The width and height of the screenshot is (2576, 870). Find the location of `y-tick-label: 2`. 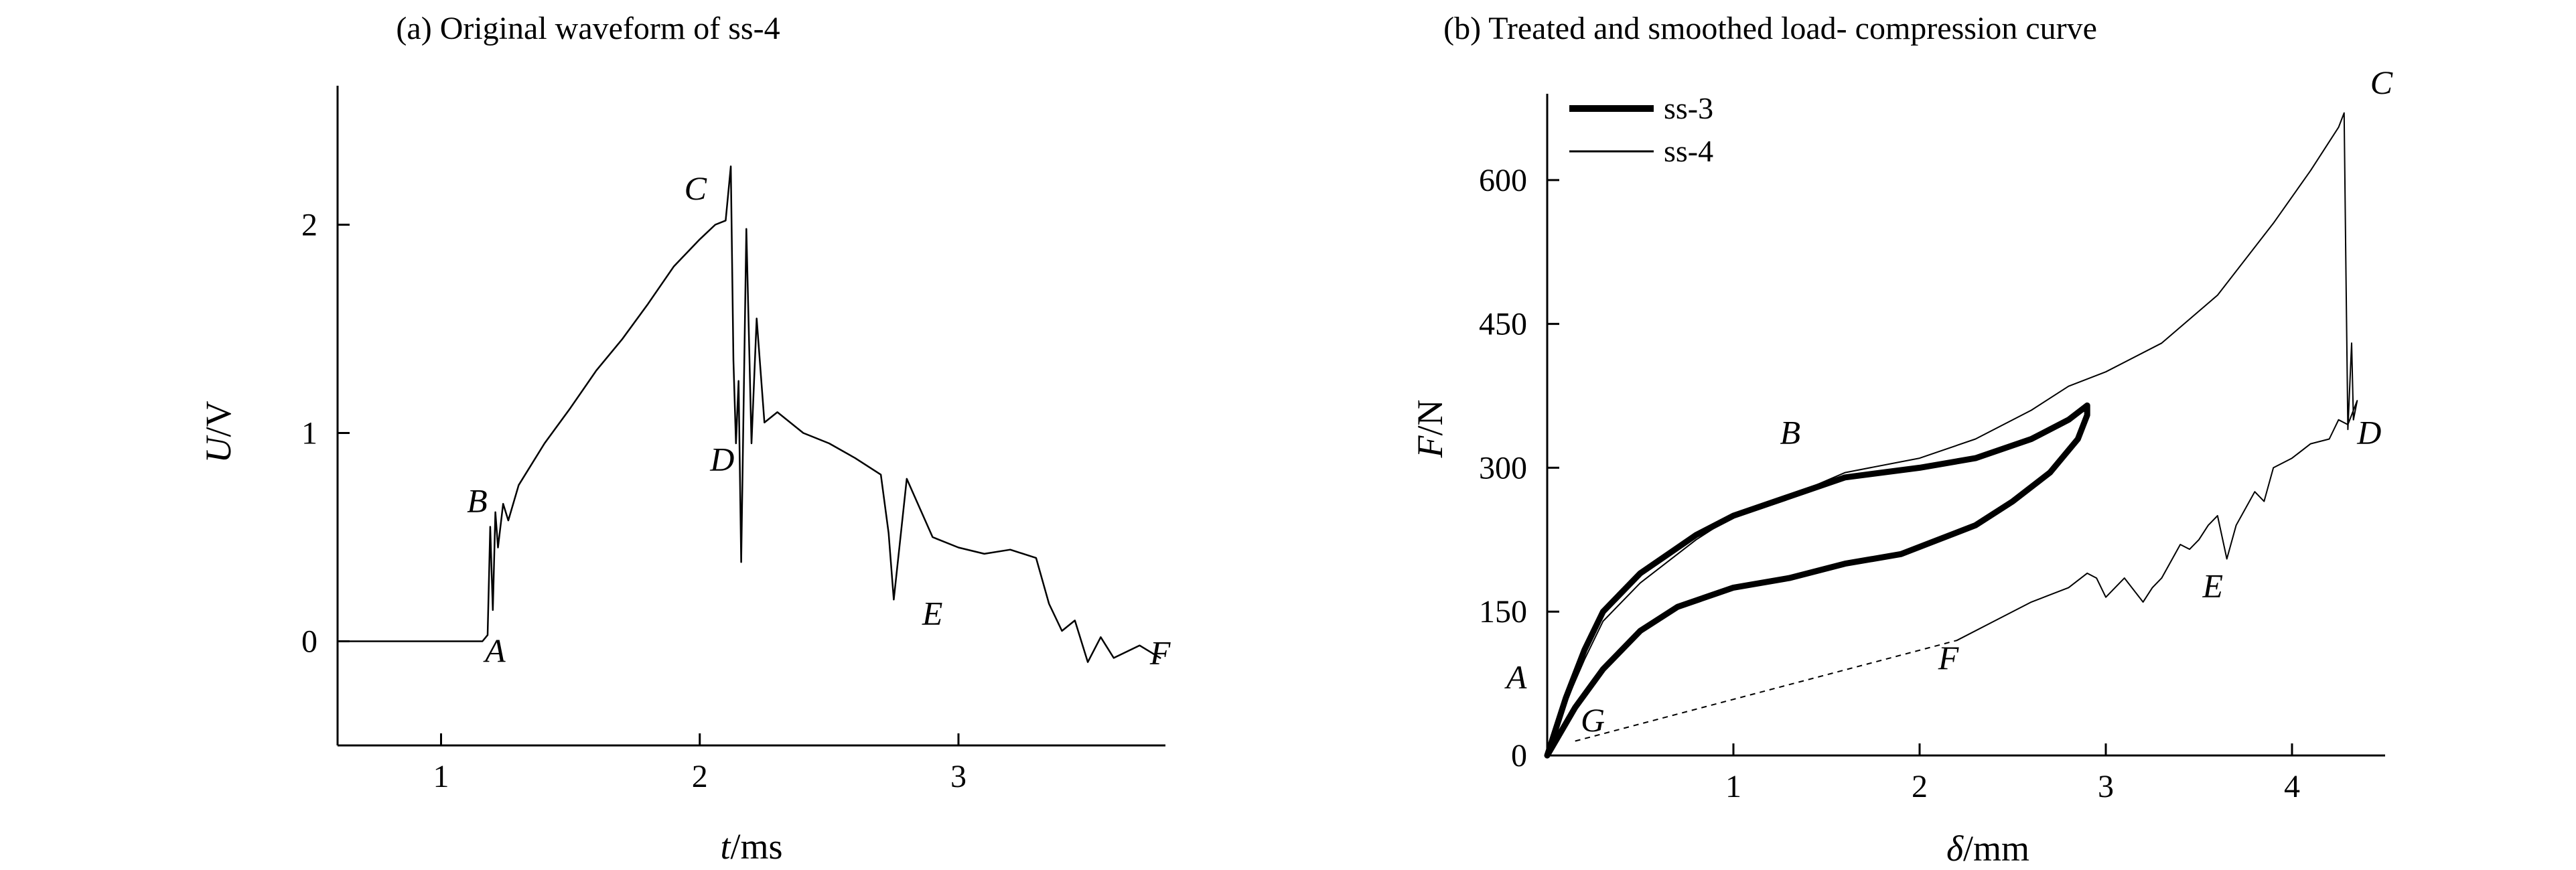

y-tick-label: 2 is located at coordinates (309, 225).